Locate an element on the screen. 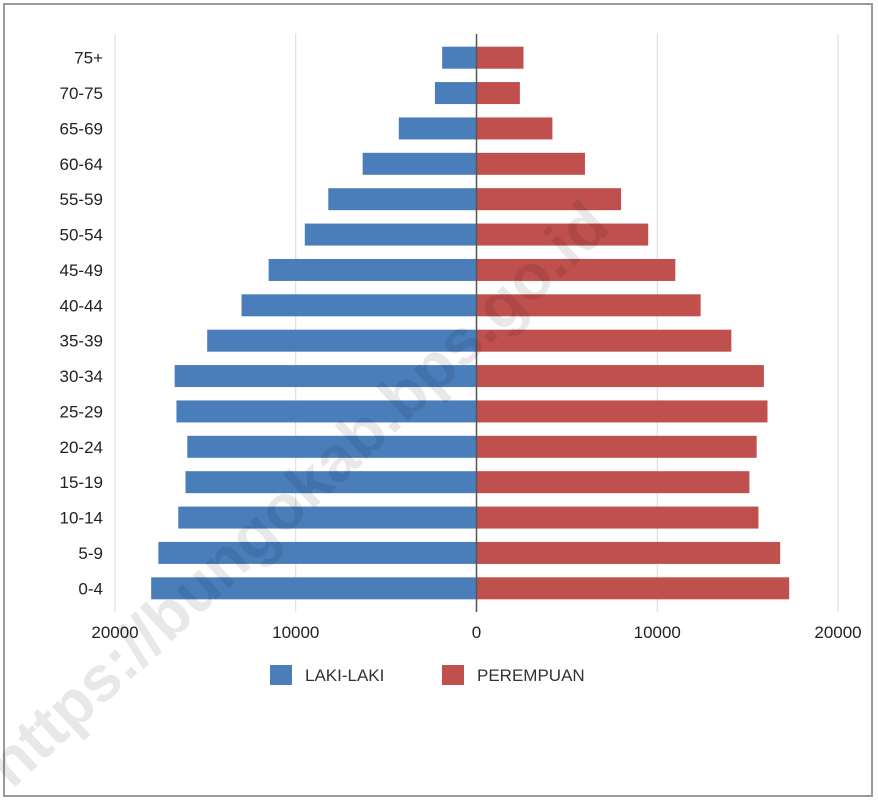 This screenshot has width=878, height=802. y-tick-label: 75+ is located at coordinates (88, 58).